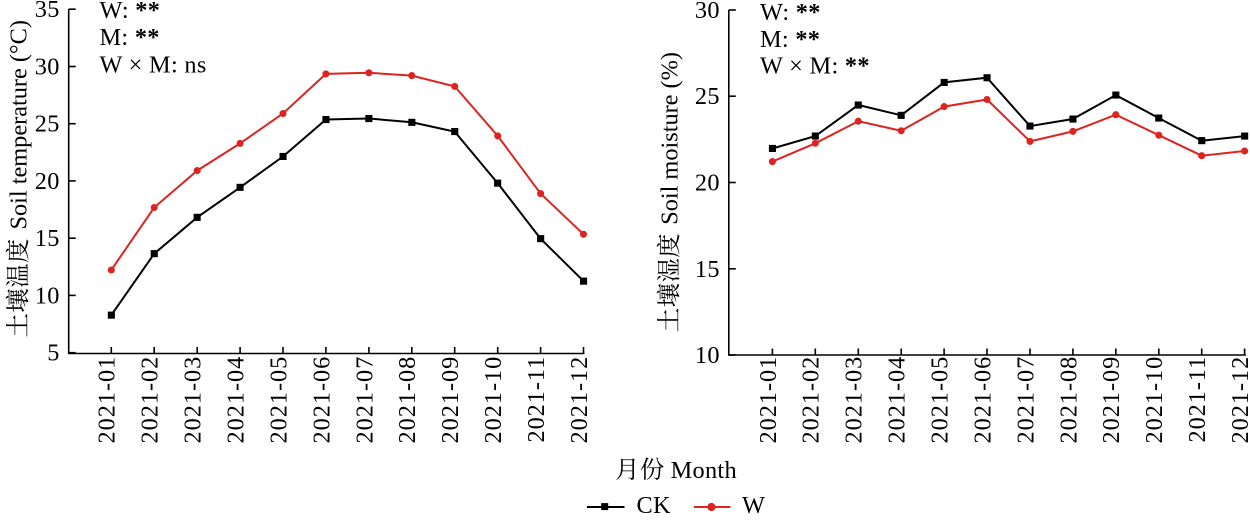 The height and width of the screenshot is (520, 1250). I want to click on svg-text: 35, so click(47, 11).